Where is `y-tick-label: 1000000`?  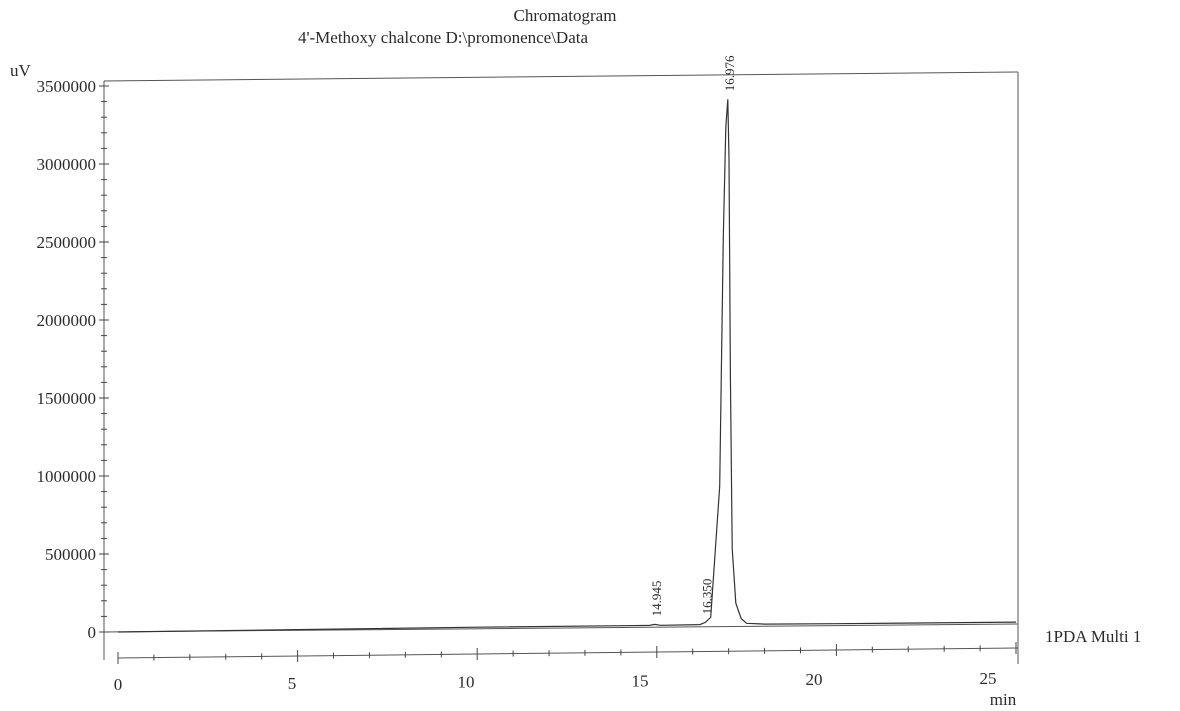
y-tick-label: 1000000 is located at coordinates (67, 476).